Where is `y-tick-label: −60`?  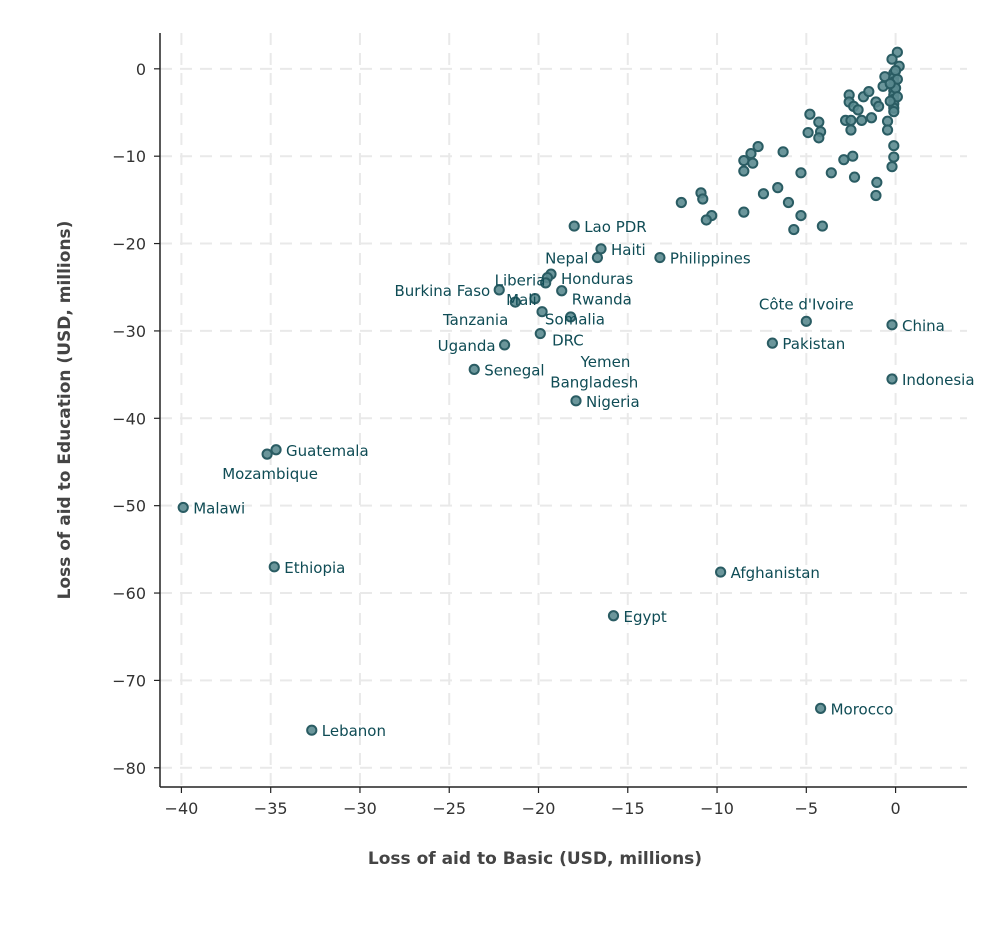
y-tick-label: −60 is located at coordinates (129, 593).